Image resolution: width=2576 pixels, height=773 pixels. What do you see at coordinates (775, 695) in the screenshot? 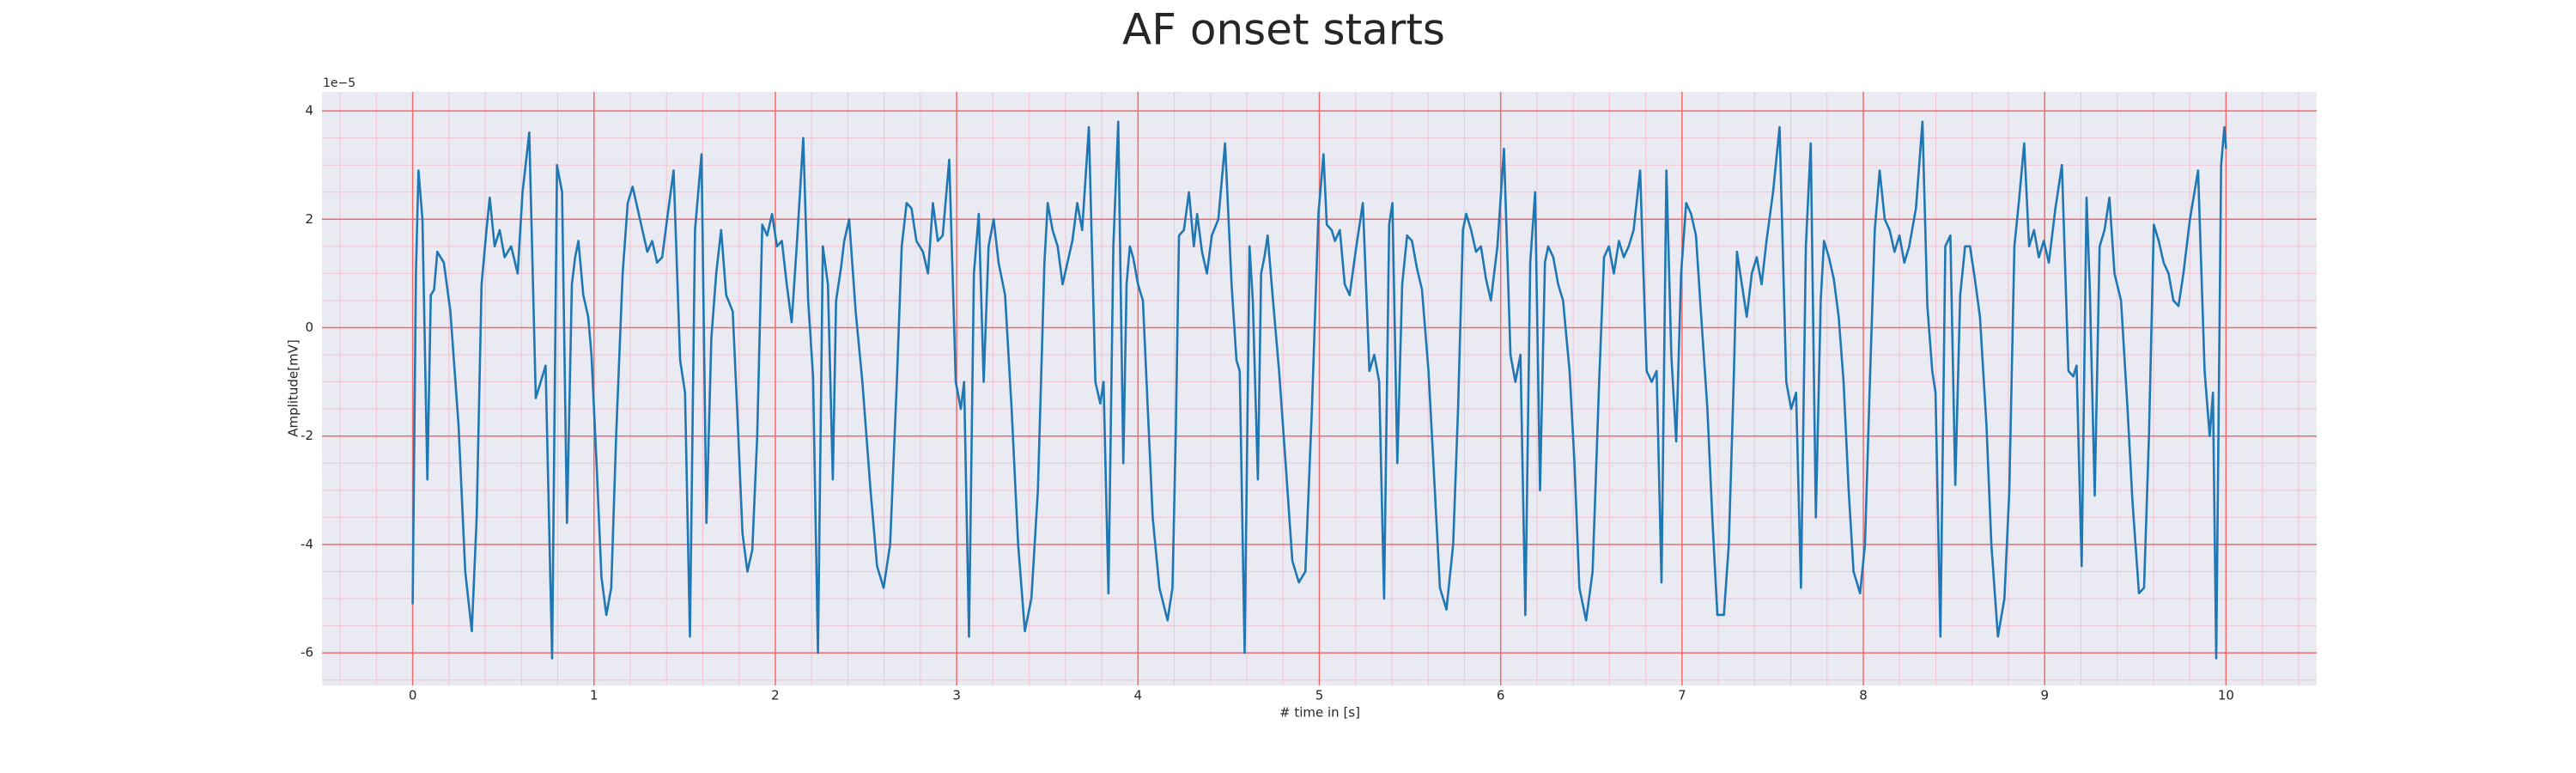
I see `x-tick-label: 2` at bounding box center [775, 695].